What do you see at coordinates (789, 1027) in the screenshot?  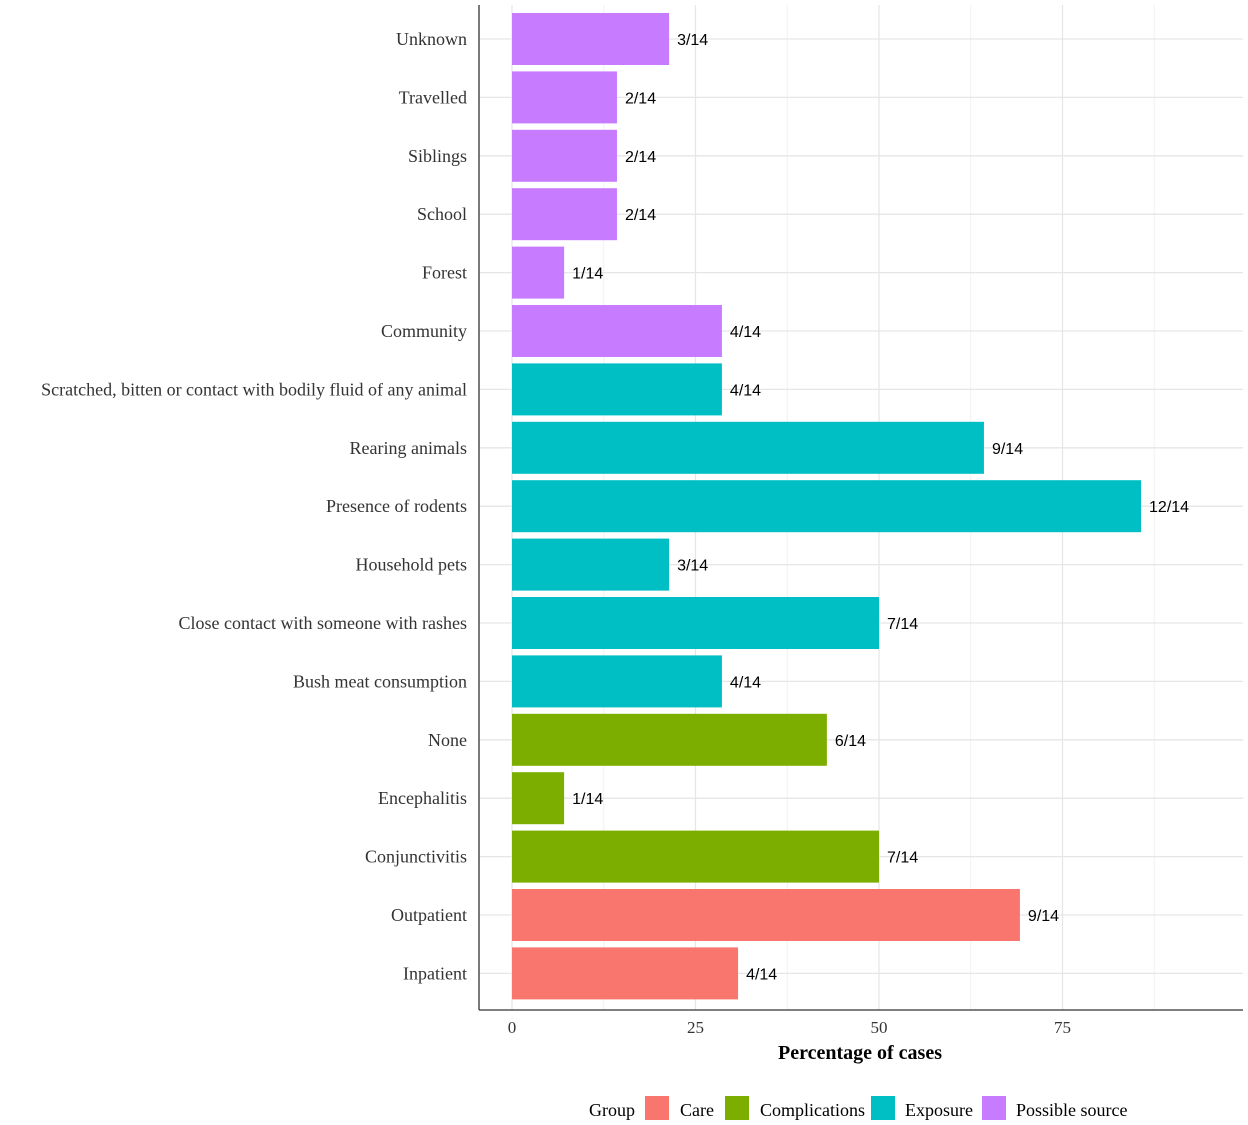 I see `x-tick-labels: 0 25 50 75` at bounding box center [789, 1027].